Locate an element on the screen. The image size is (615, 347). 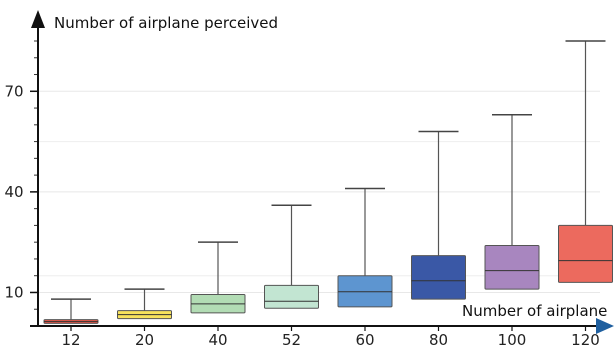
y-axis-ticks: 10 40 70 is located at coordinates (21, 183).